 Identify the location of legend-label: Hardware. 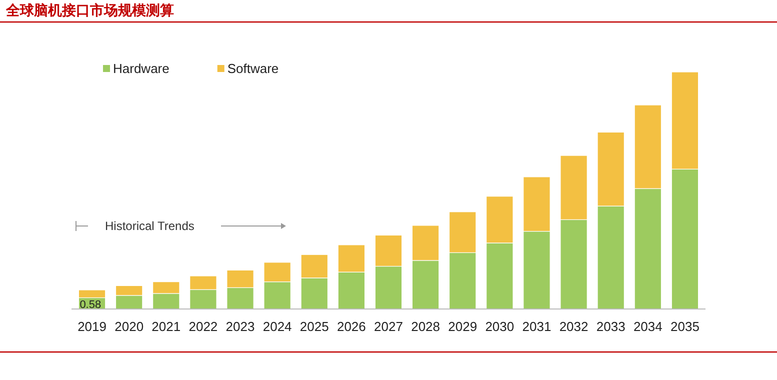
(141, 68).